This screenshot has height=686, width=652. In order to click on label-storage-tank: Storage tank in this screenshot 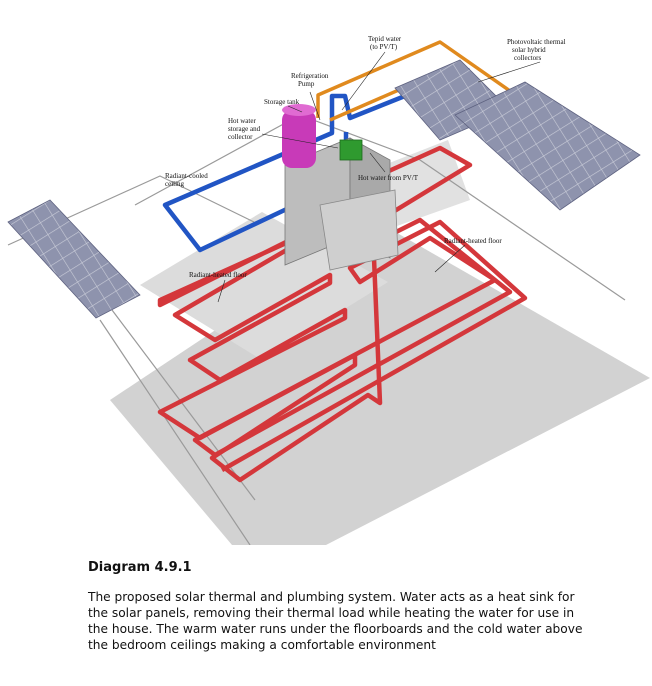, I will do `click(282, 102)`.